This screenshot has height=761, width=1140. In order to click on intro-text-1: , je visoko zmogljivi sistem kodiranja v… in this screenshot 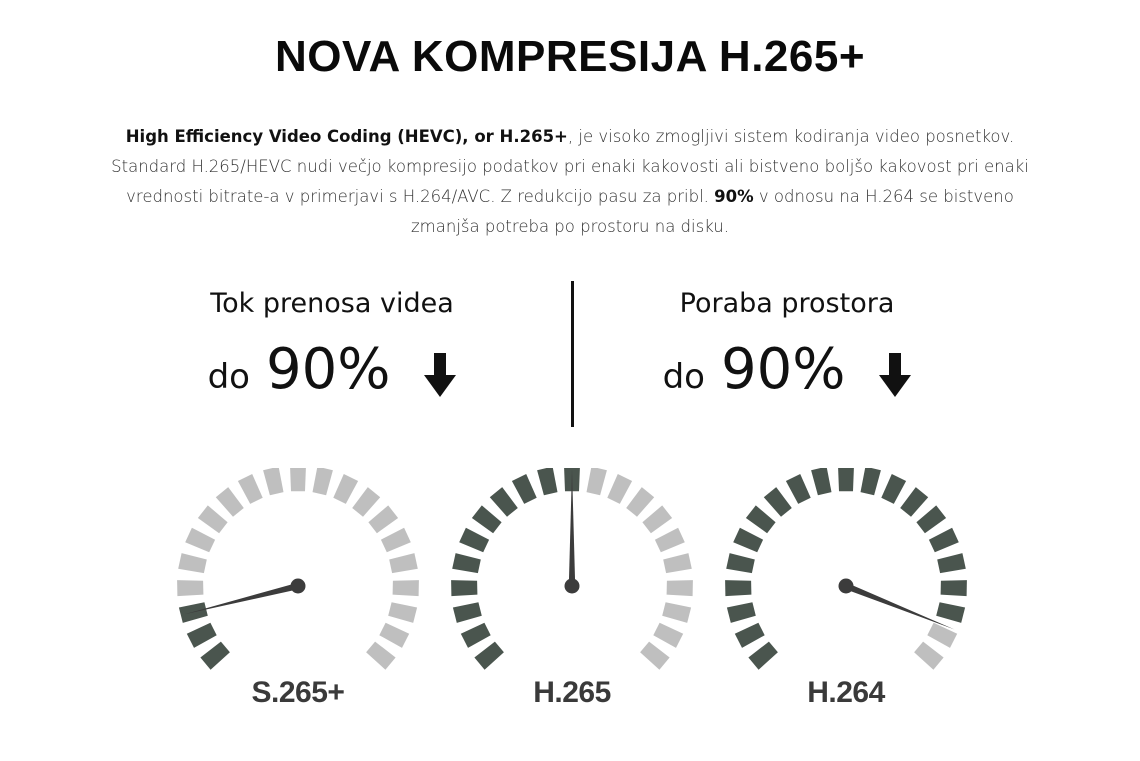, I will do `click(570, 166)`.